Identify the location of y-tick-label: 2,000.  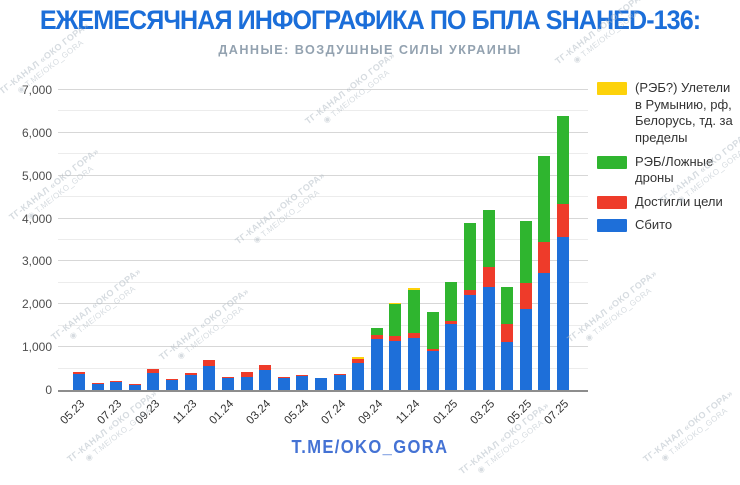
(37, 304).